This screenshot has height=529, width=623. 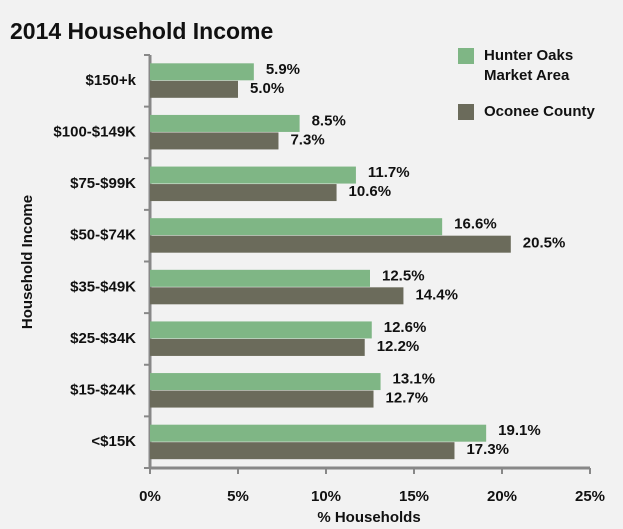 I want to click on data-label: 19.1%, so click(x=519, y=430).